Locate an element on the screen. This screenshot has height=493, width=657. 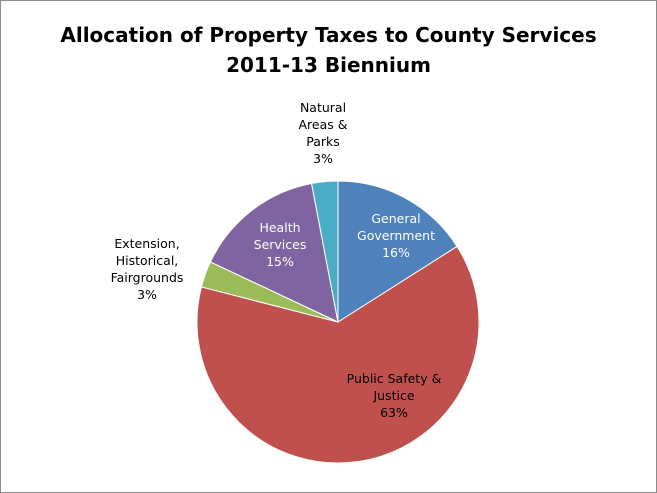
slice-percent-label: 16% is located at coordinates (396, 252).